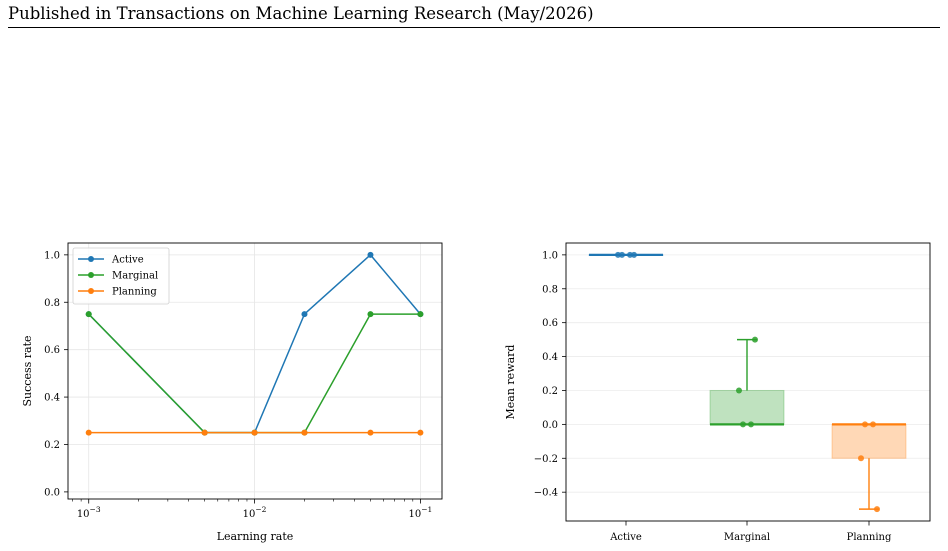  What do you see at coordinates (625, 537) in the screenshot?
I see `x-tick-label: Active` at bounding box center [625, 537].